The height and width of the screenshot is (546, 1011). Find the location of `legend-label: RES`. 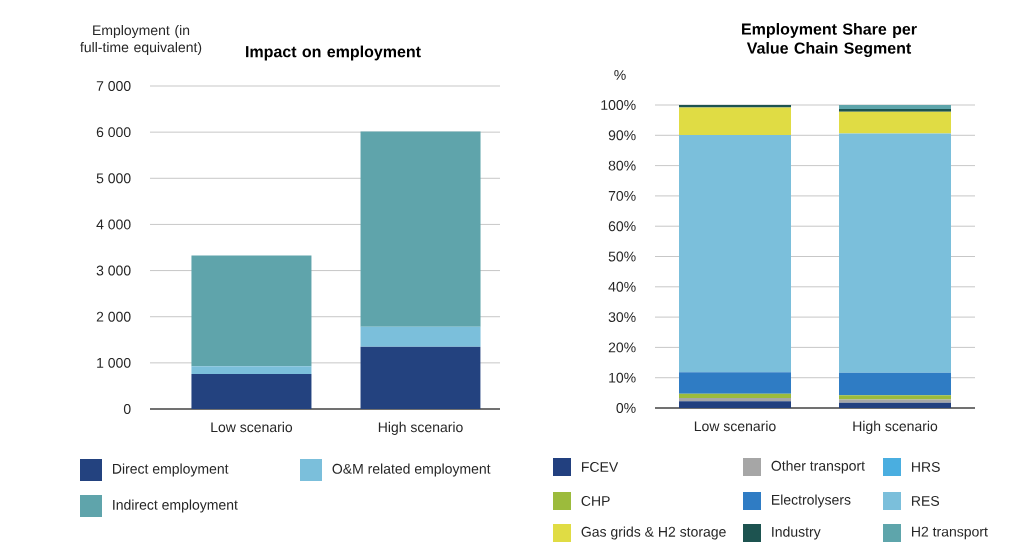

legend-label: RES is located at coordinates (926, 501).